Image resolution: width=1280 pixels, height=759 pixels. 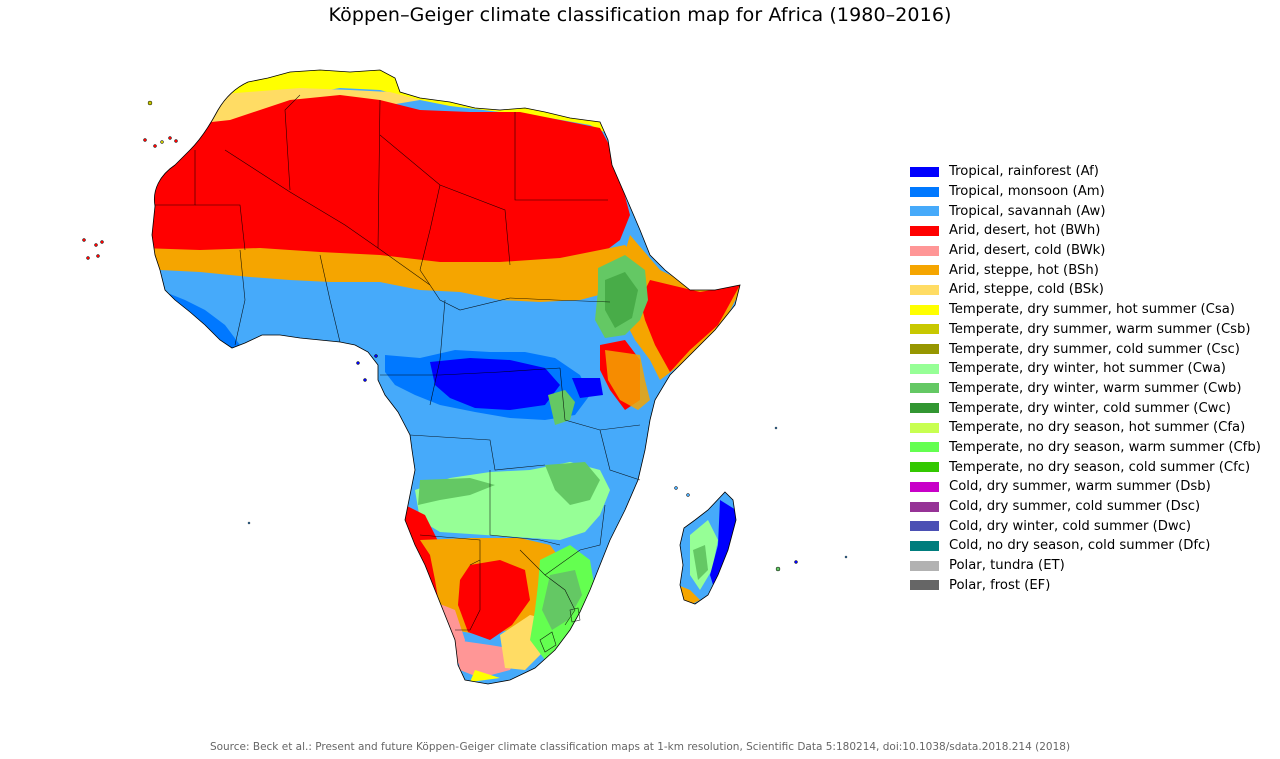 What do you see at coordinates (1094, 349) in the screenshot?
I see `legend-label: Temperate, dry summer, cold summer (Csc)` at bounding box center [1094, 349].